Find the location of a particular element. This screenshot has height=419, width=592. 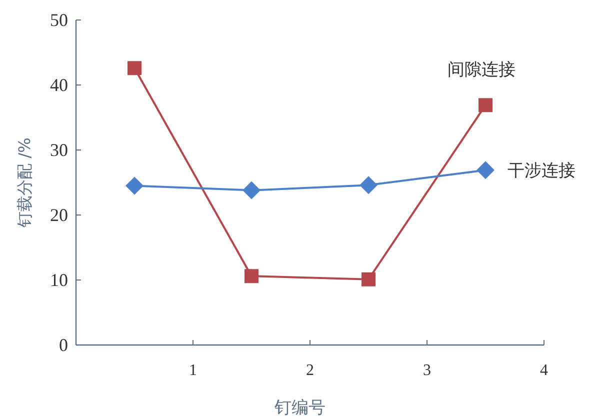

y-tick-label: 40 is located at coordinates (59, 85).